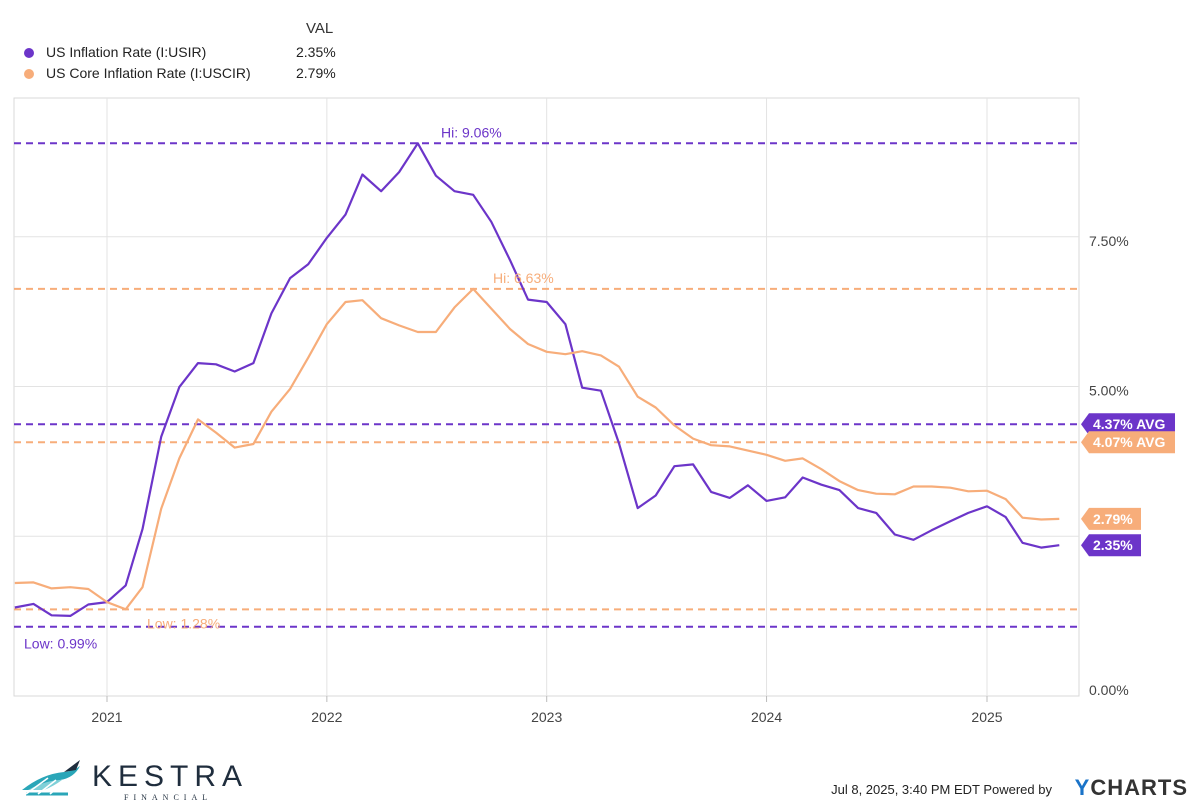  I want to click on brand-subtitle: FINANCIAL, so click(168, 797).